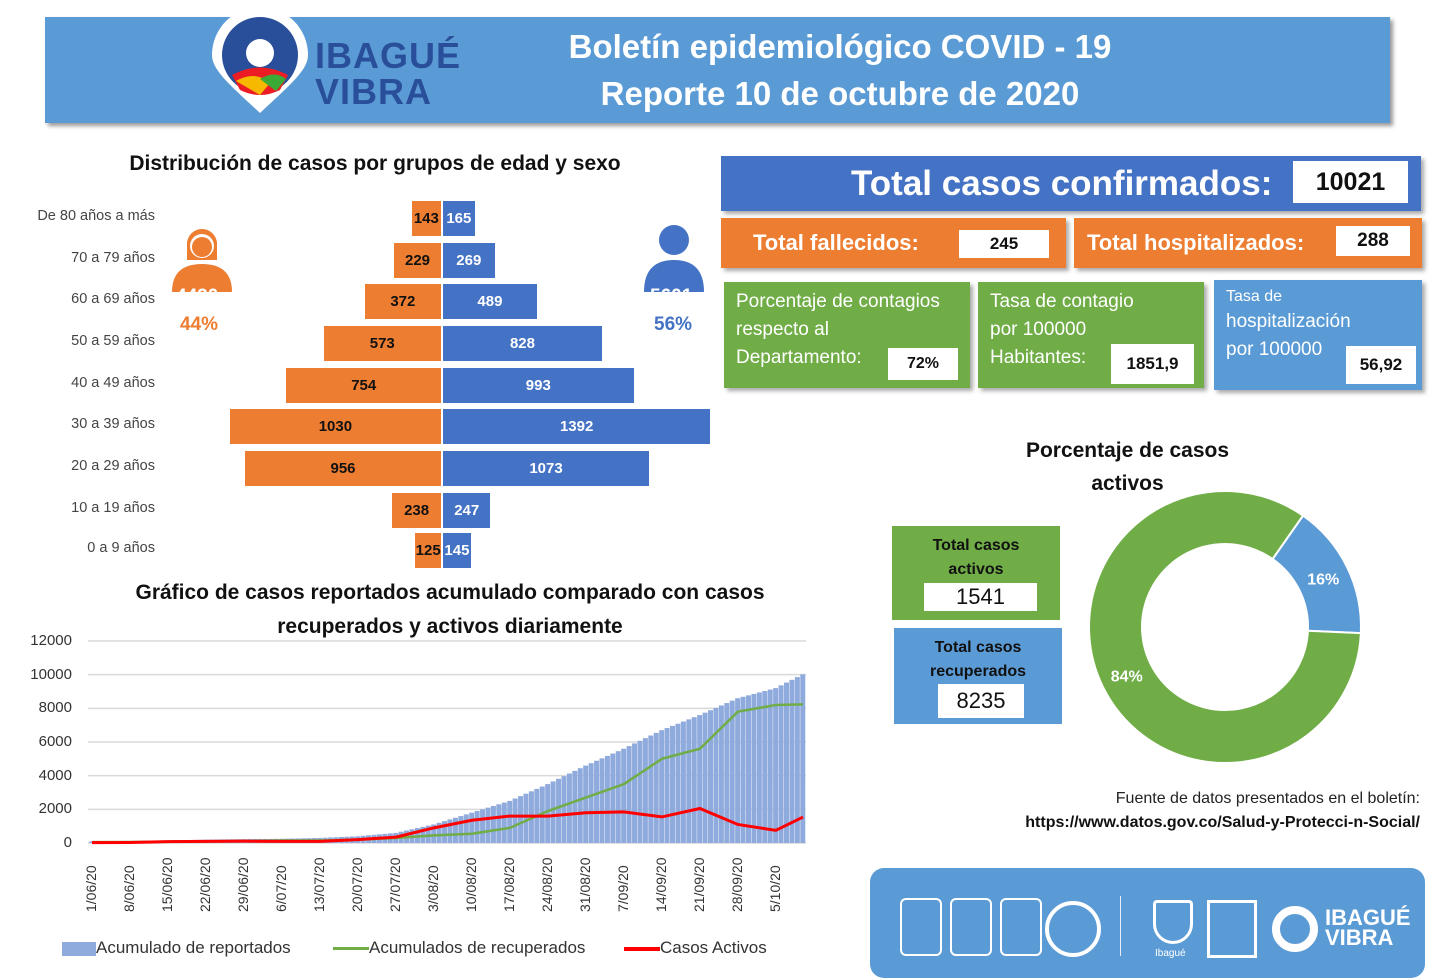 Image resolution: width=1440 pixels, height=980 pixels. Describe the element at coordinates (428, 550) in the screenshot. I see `female-bar: 125` at that location.